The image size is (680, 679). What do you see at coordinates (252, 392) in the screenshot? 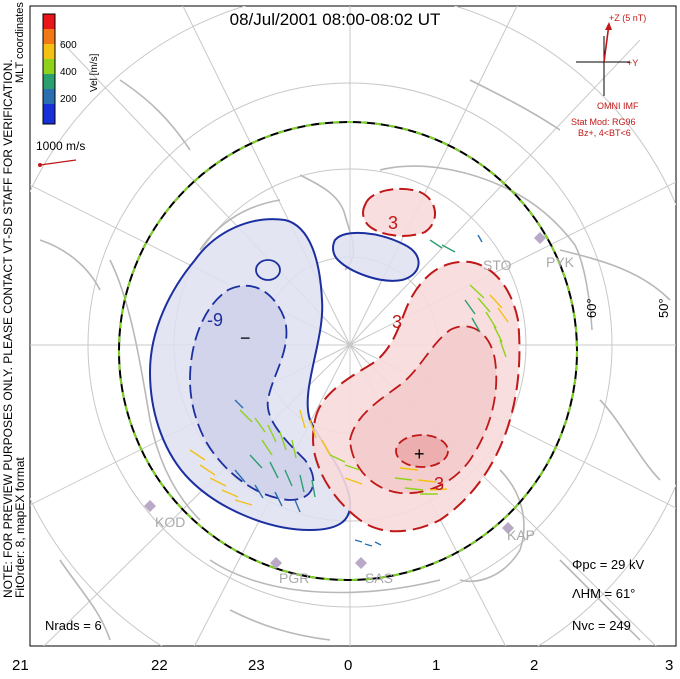
I see `negative-cell-inner` at bounding box center [252, 392].